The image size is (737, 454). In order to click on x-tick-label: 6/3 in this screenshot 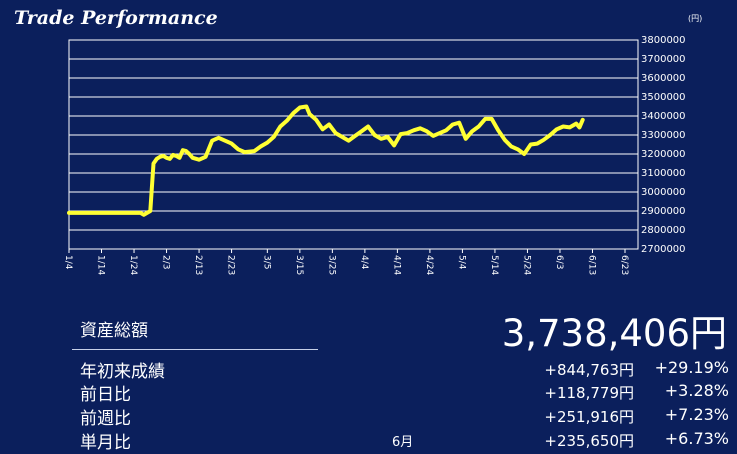, I will do `click(559, 262)`.